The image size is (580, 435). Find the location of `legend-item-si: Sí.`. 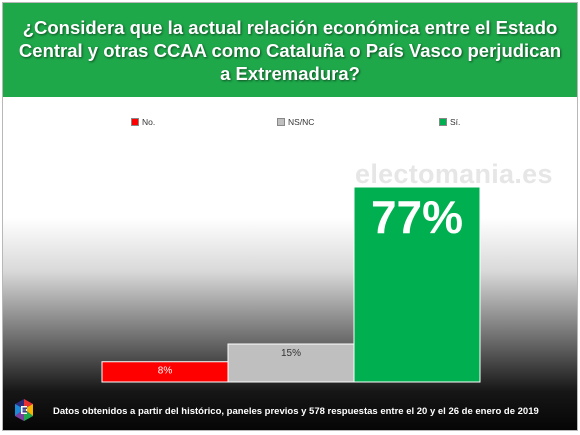

legend-item-si: Sí. is located at coordinates (449, 122).